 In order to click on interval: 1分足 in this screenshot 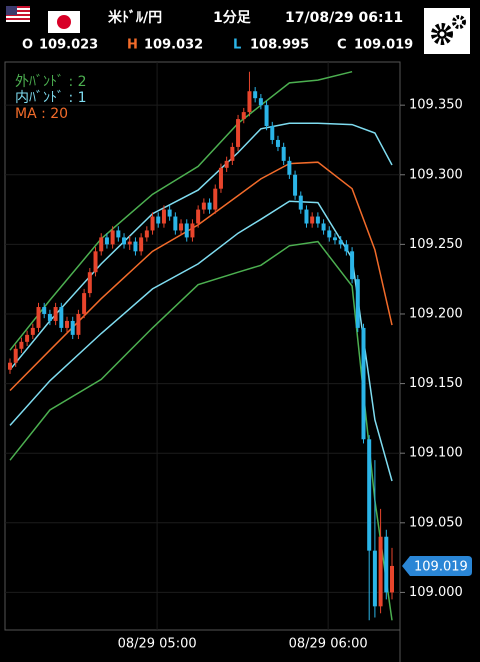, I will do `click(232, 18)`.